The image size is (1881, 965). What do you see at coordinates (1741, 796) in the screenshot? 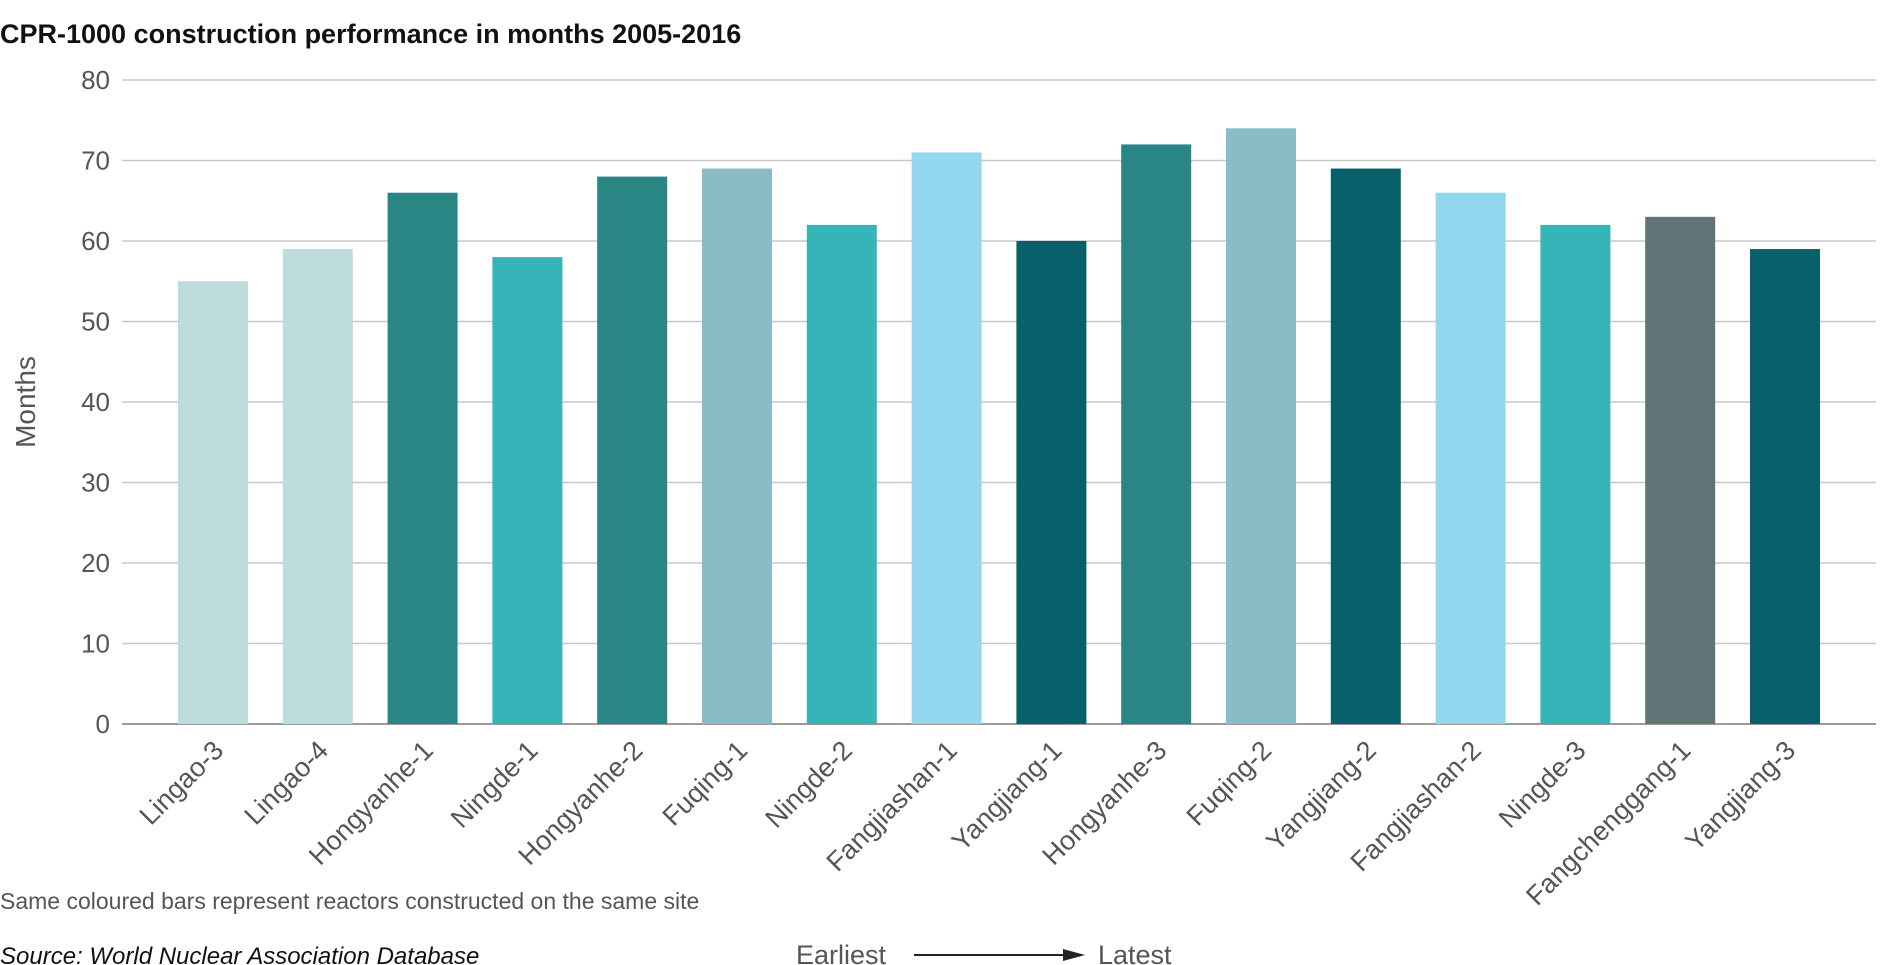
I see `x-tick-label: Yangjiang-3` at bounding box center [1741, 796].